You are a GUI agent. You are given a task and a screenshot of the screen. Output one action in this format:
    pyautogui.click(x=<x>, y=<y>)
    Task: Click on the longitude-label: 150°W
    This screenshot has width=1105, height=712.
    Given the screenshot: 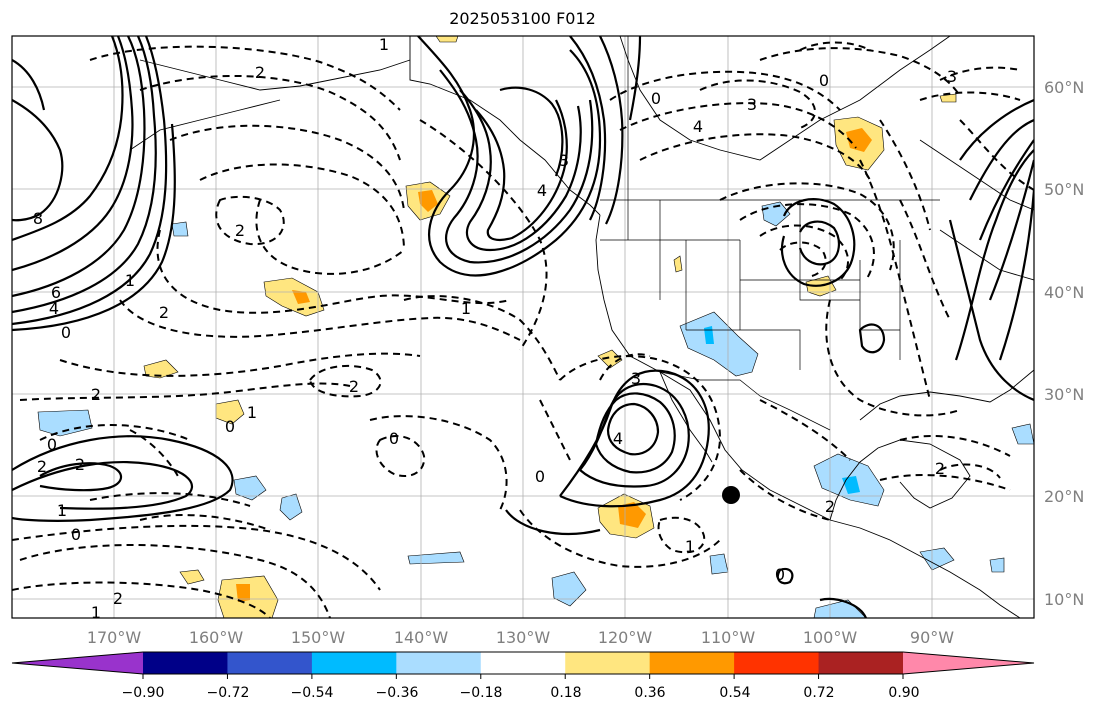 What is the action you would take?
    pyautogui.click(x=318, y=637)
    